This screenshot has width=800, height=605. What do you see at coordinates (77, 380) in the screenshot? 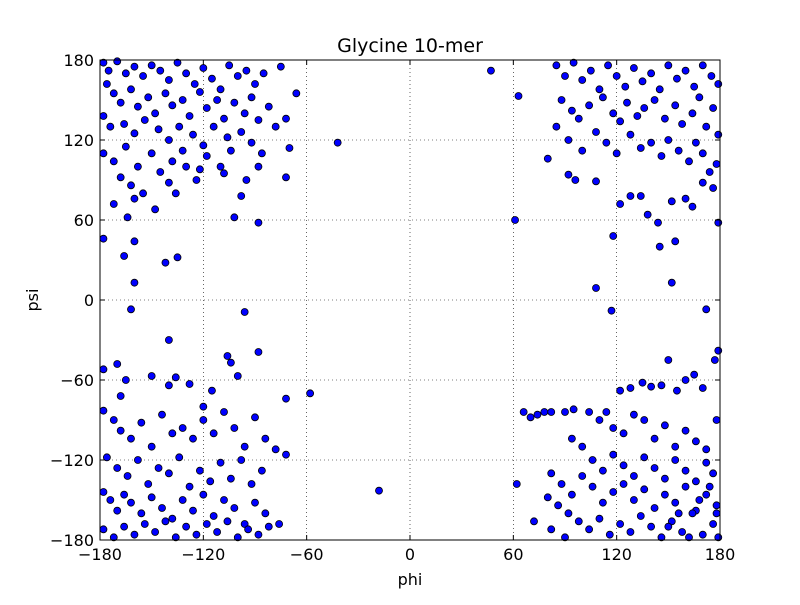
I see `y-tick-label: −60` at bounding box center [77, 380].